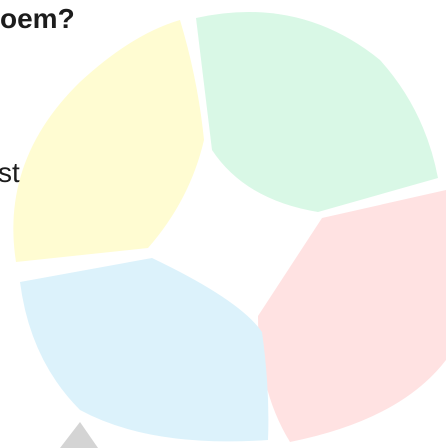 The width and height of the screenshot is (446, 448). What do you see at coordinates (37, 18) in the screenshot?
I see `question-heading: oem?` at bounding box center [37, 18].